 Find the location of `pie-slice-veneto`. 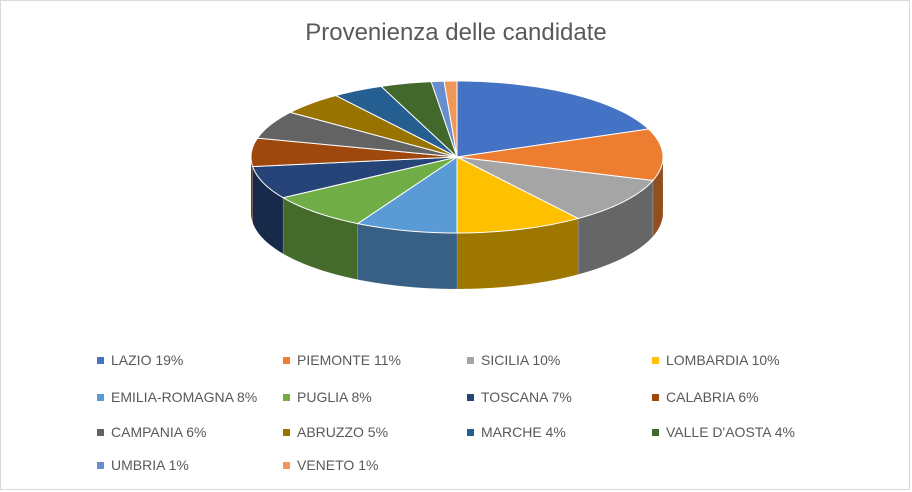

pie-slice-veneto is located at coordinates (450, 119).